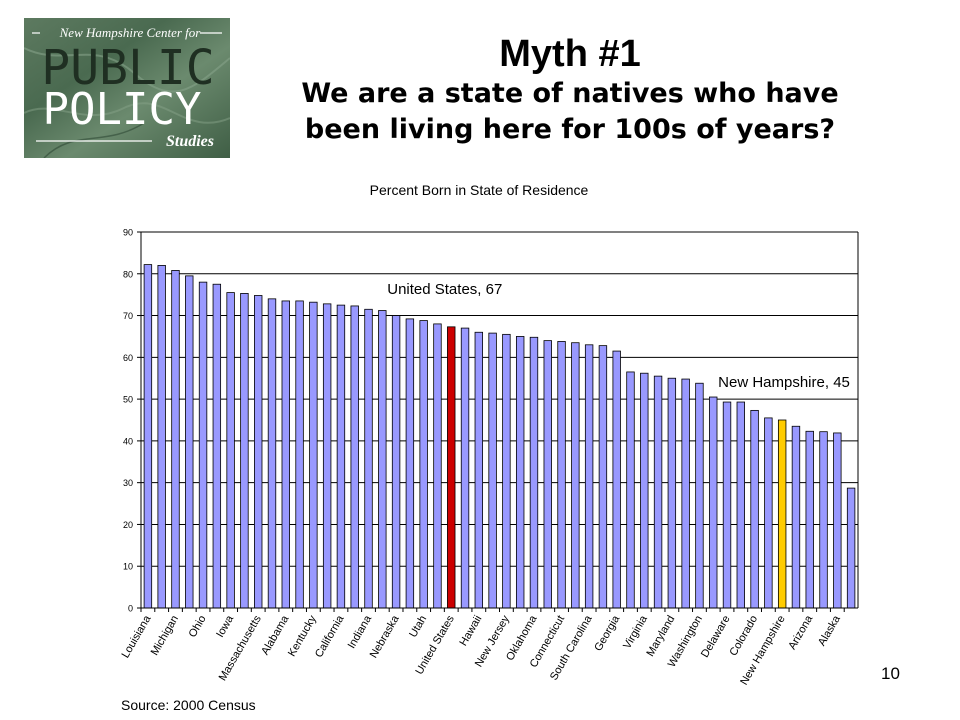 Image resolution: width=960 pixels, height=720 pixels. I want to click on subtitle-line-1: We are a state of natives who have, so click(570, 93).